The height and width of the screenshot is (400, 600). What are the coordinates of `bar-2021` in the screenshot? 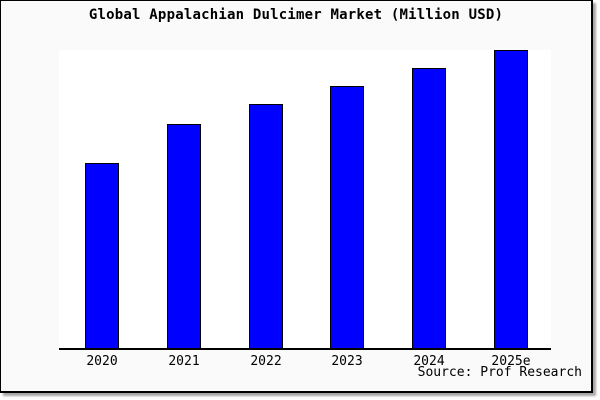 It's located at (184, 236).